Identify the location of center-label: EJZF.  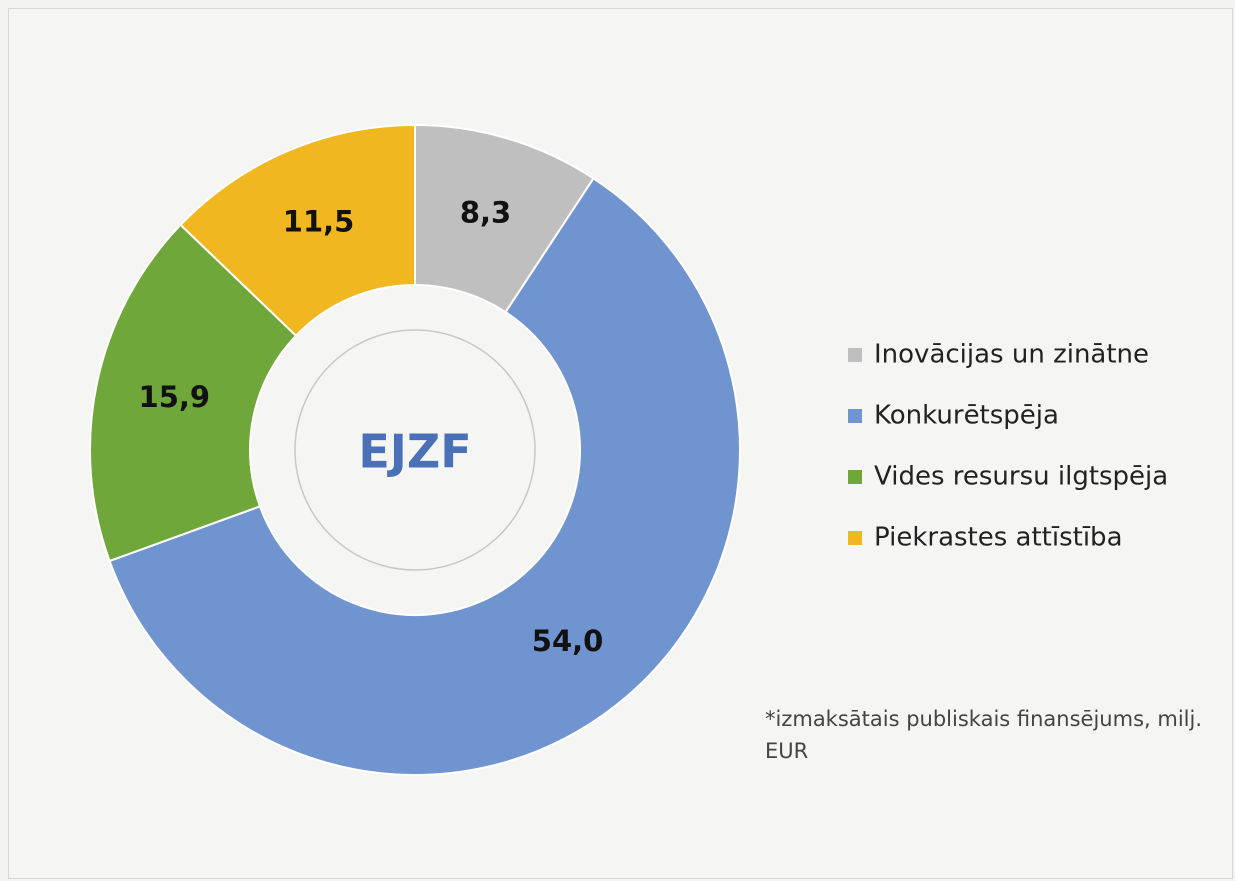
(414, 452).